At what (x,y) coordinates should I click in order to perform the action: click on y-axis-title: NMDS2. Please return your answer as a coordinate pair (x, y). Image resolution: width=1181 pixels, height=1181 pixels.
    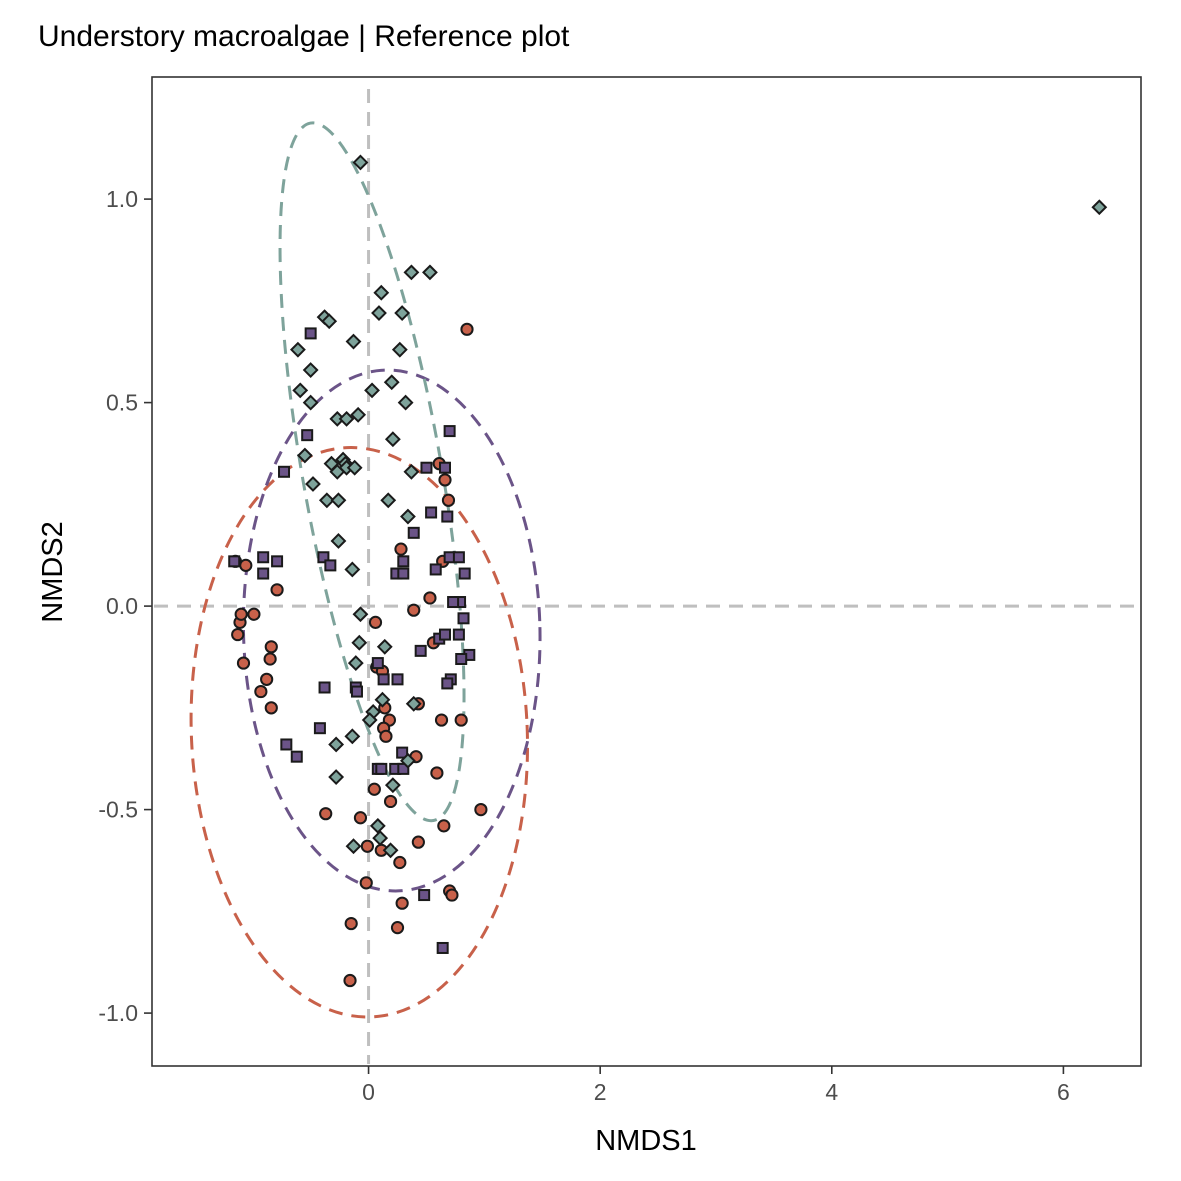
    Looking at the image, I should click on (53, 572).